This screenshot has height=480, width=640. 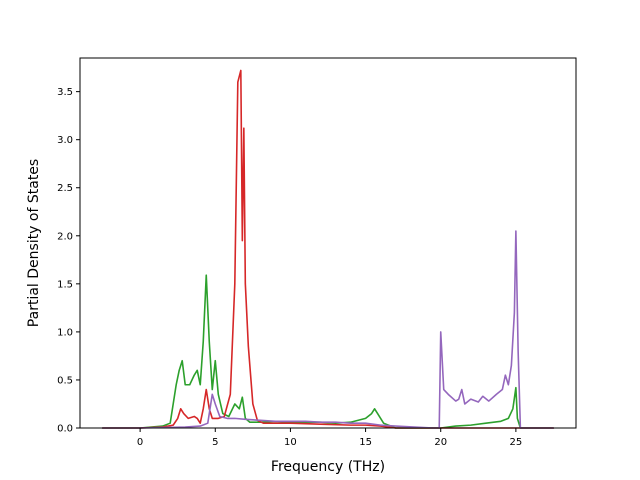 What do you see at coordinates (516, 442) in the screenshot?
I see `x-tick-label: 25` at bounding box center [516, 442].